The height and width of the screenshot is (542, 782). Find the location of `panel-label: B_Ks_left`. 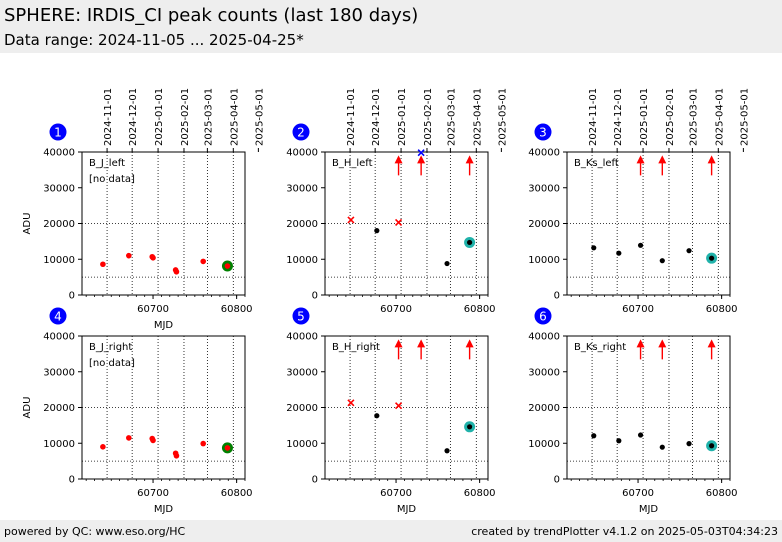

panel-label: B_Ks_left is located at coordinates (596, 163).